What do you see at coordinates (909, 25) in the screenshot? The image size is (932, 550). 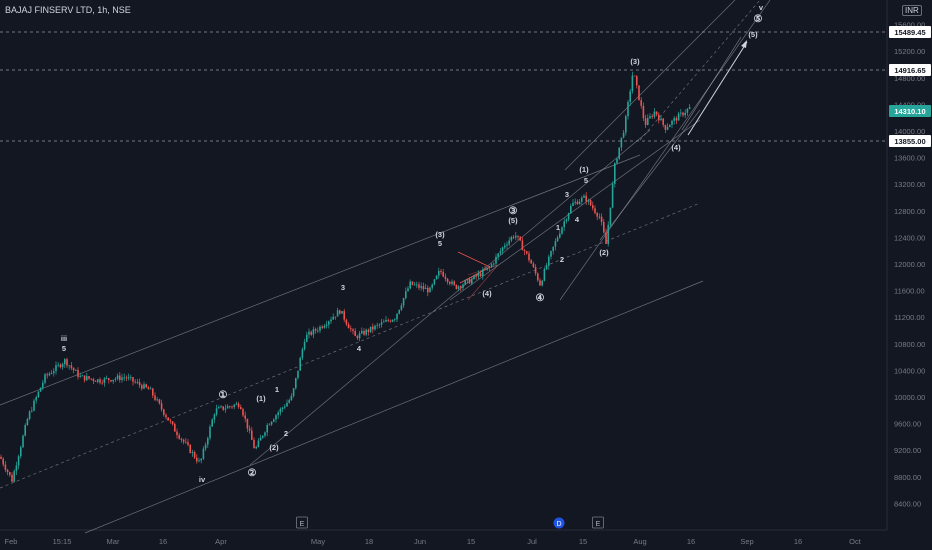 I see `y-tick-label: 15600.00` at bounding box center [909, 25].